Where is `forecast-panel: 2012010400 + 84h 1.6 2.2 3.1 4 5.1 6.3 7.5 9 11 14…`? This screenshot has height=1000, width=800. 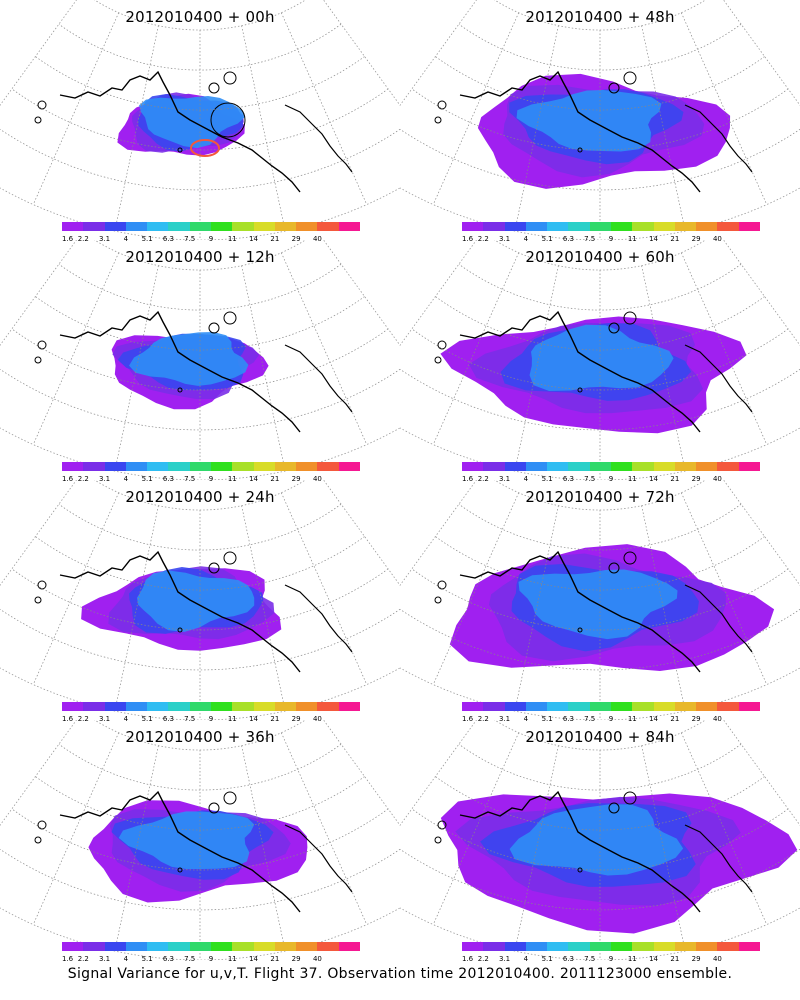
forecast-panel: 2012010400 + 84h 1.6 2.2 3.1 4 5.1 6.3 7.5 9 11 14… is located at coordinates (600, 841).